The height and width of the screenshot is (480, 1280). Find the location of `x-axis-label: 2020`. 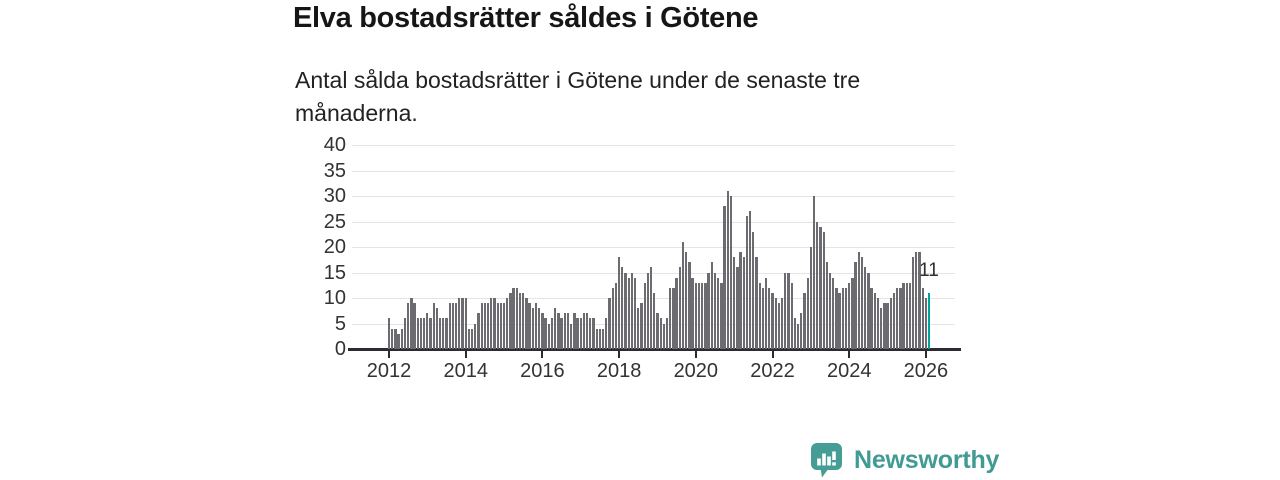

x-axis-label: 2020 is located at coordinates (696, 371).